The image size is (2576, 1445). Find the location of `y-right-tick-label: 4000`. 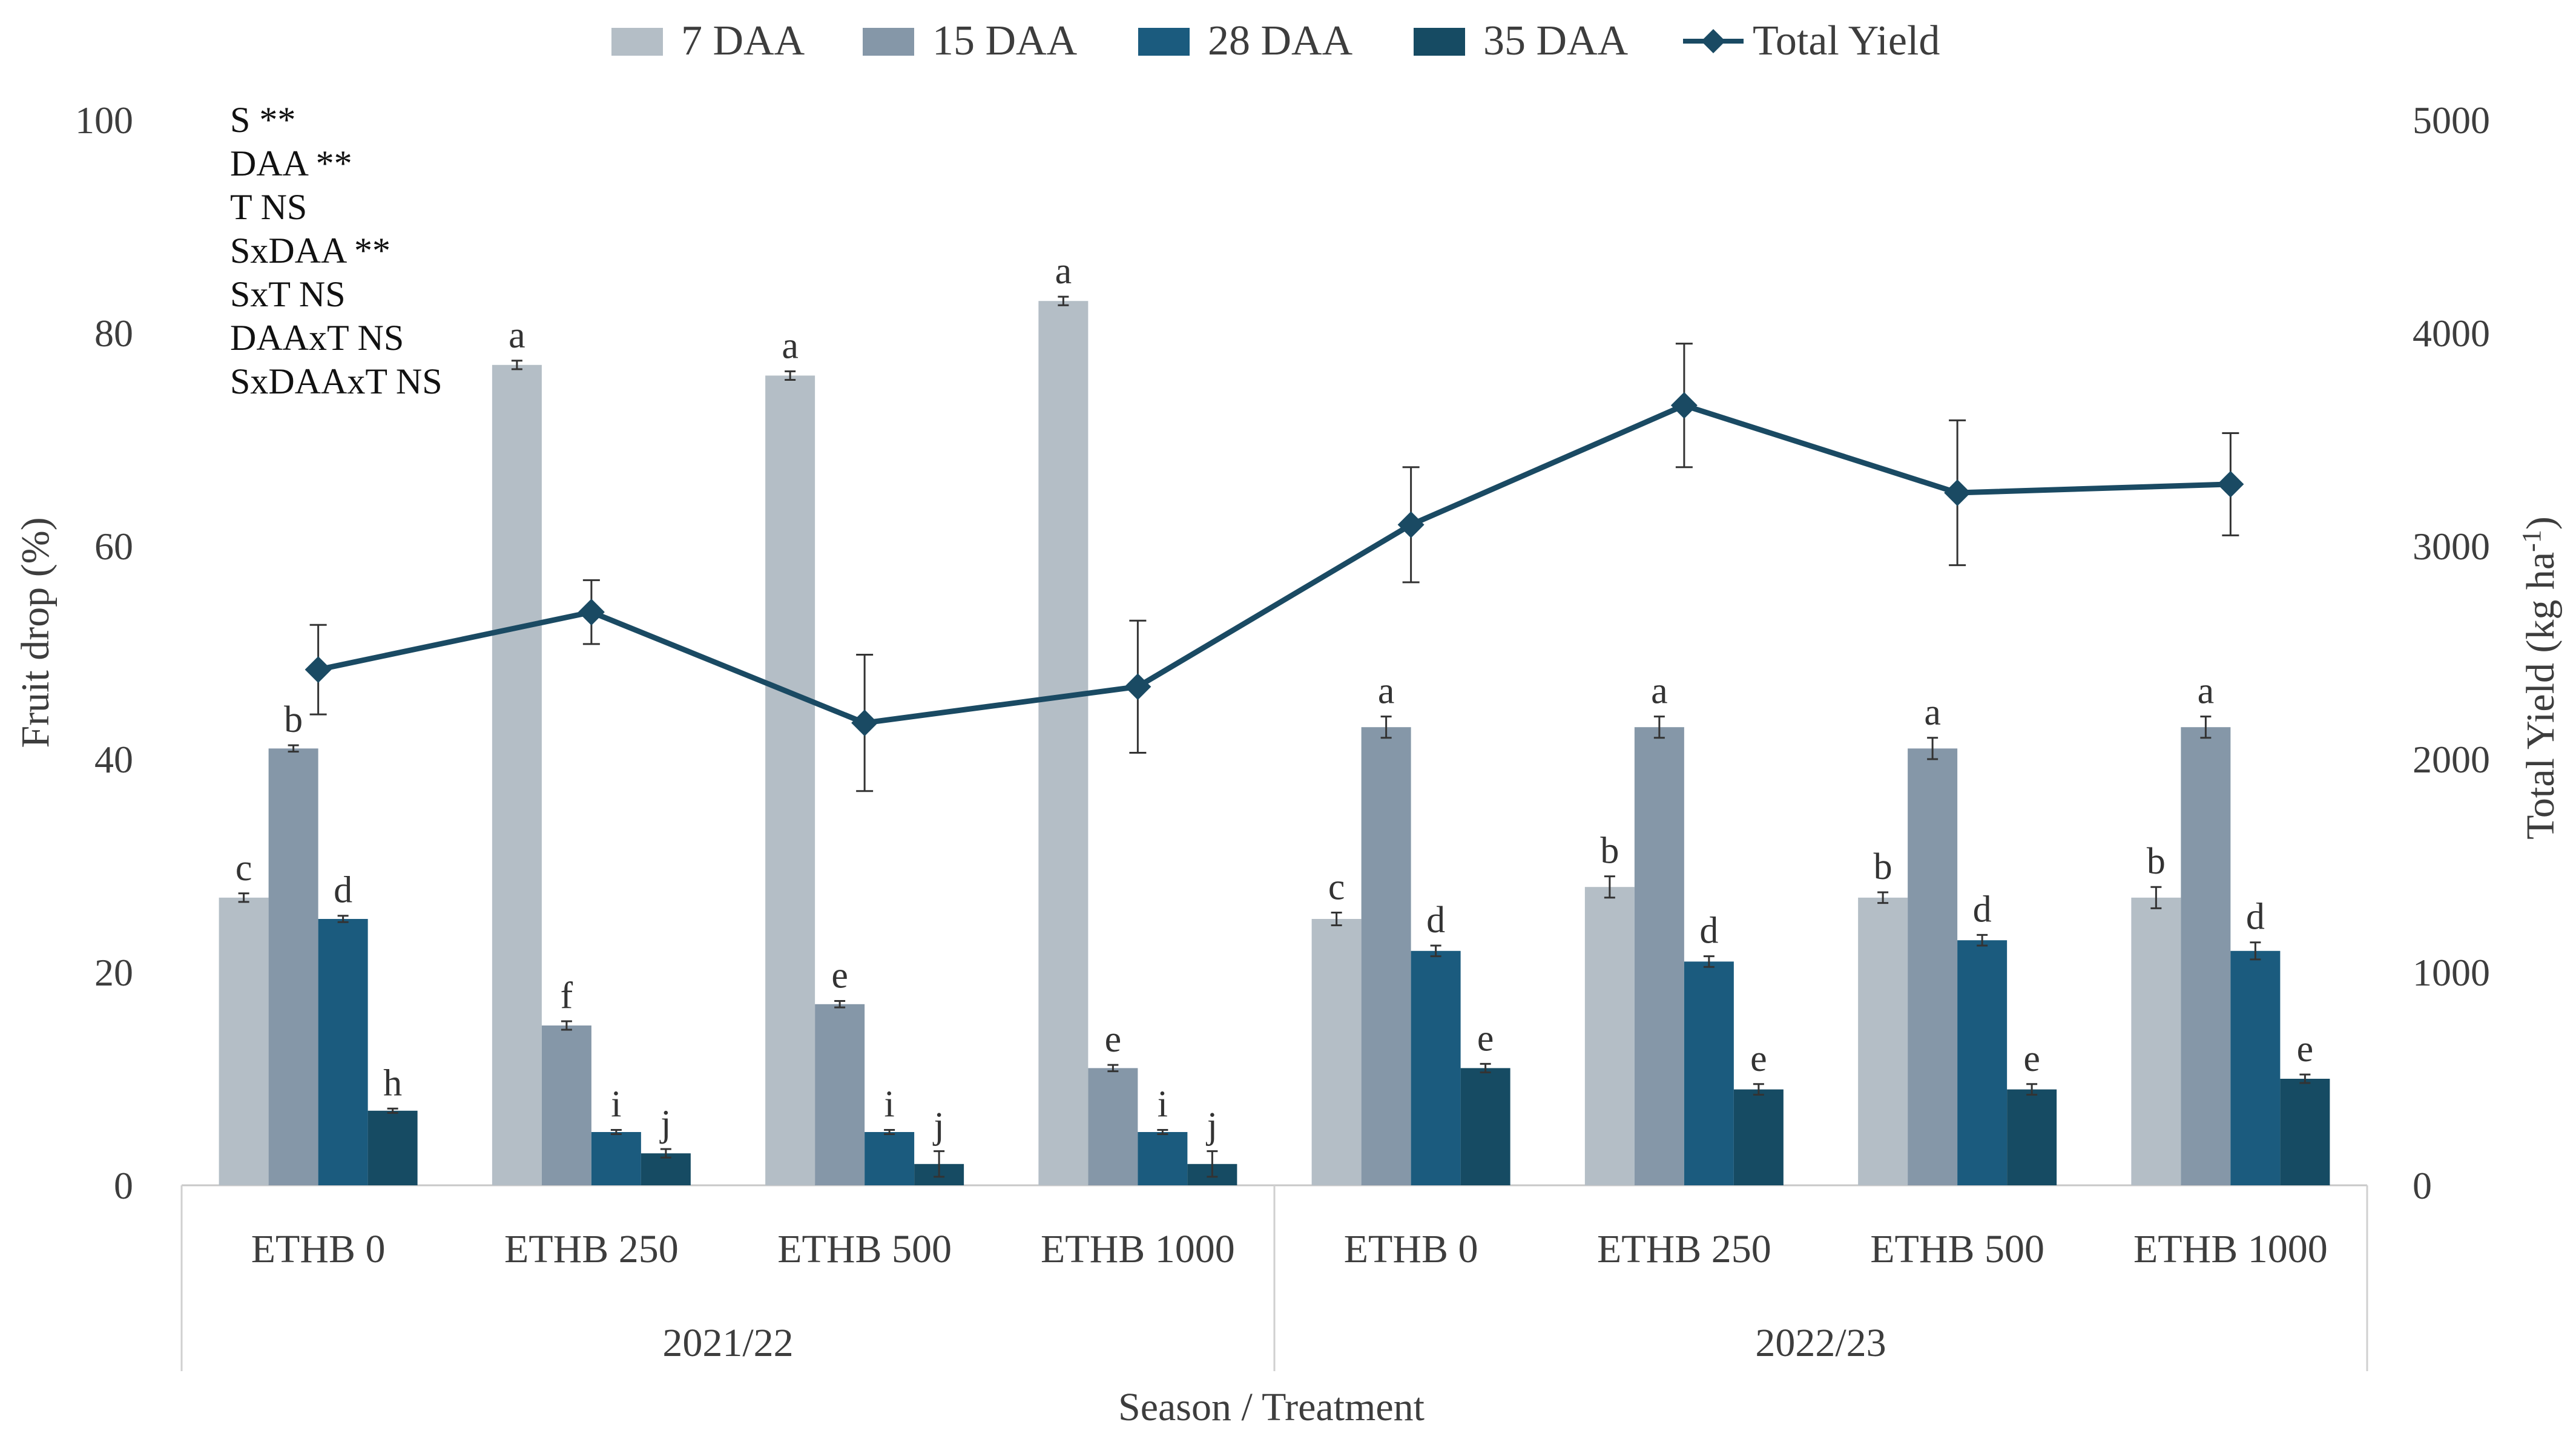

y-right-tick-label: 4000 is located at coordinates (2451, 333).